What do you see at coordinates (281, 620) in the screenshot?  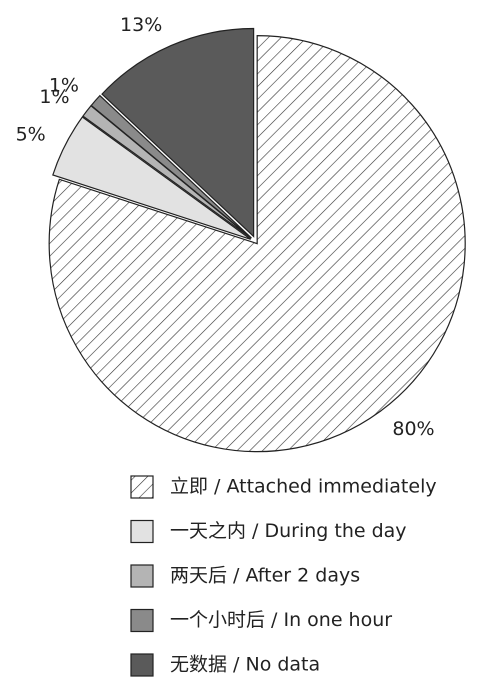 I see `legend-label: 一个小时后 / In one hour` at bounding box center [281, 620].